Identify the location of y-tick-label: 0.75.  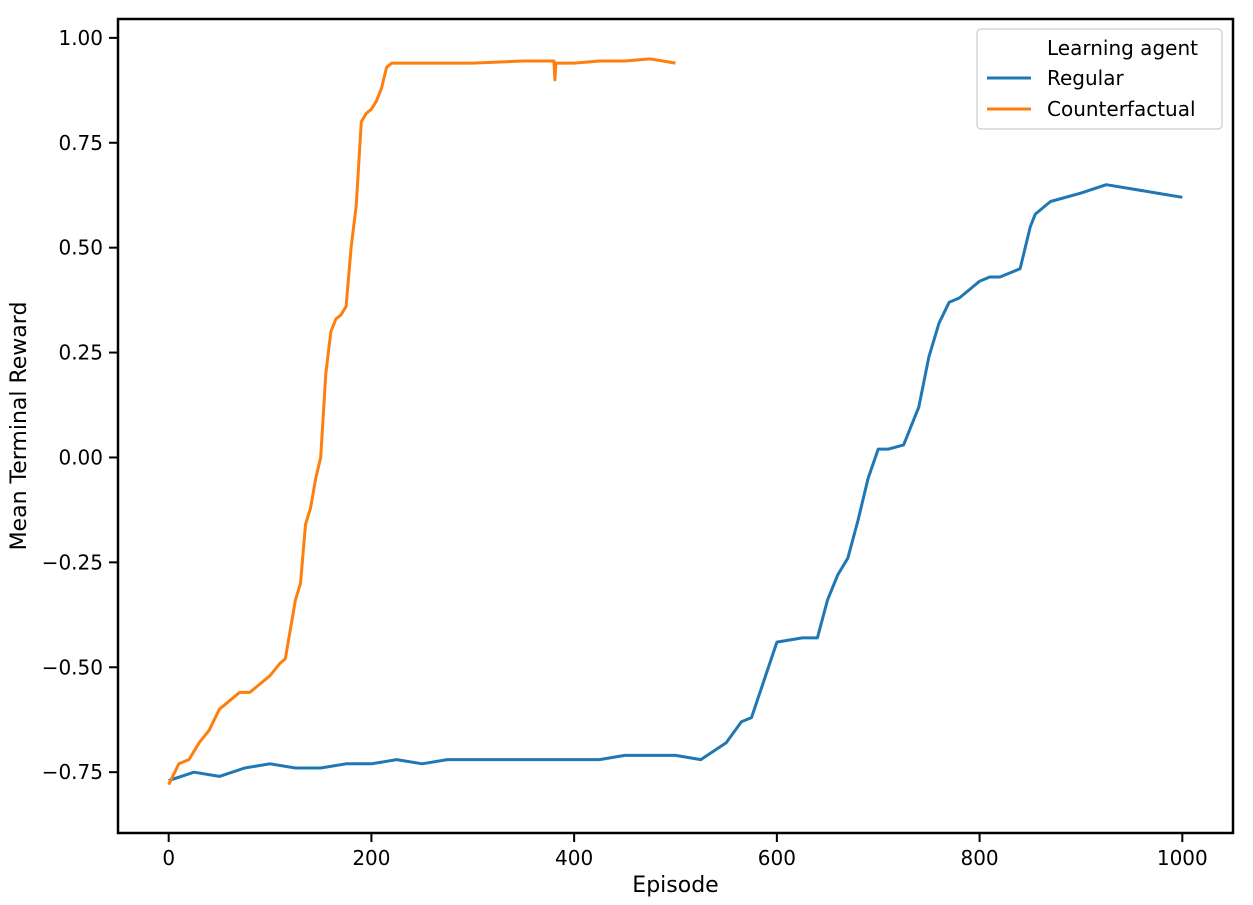
(80, 143).